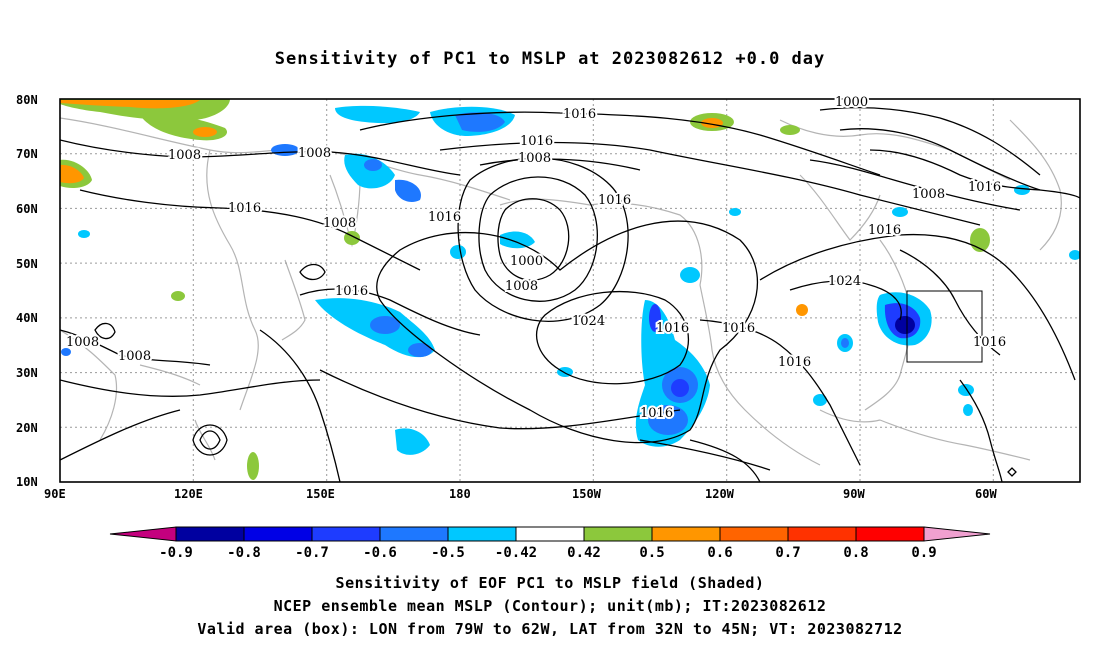 This screenshot has height=650, width=1100. I want to click on contour-1016-se, so click(705, 455).